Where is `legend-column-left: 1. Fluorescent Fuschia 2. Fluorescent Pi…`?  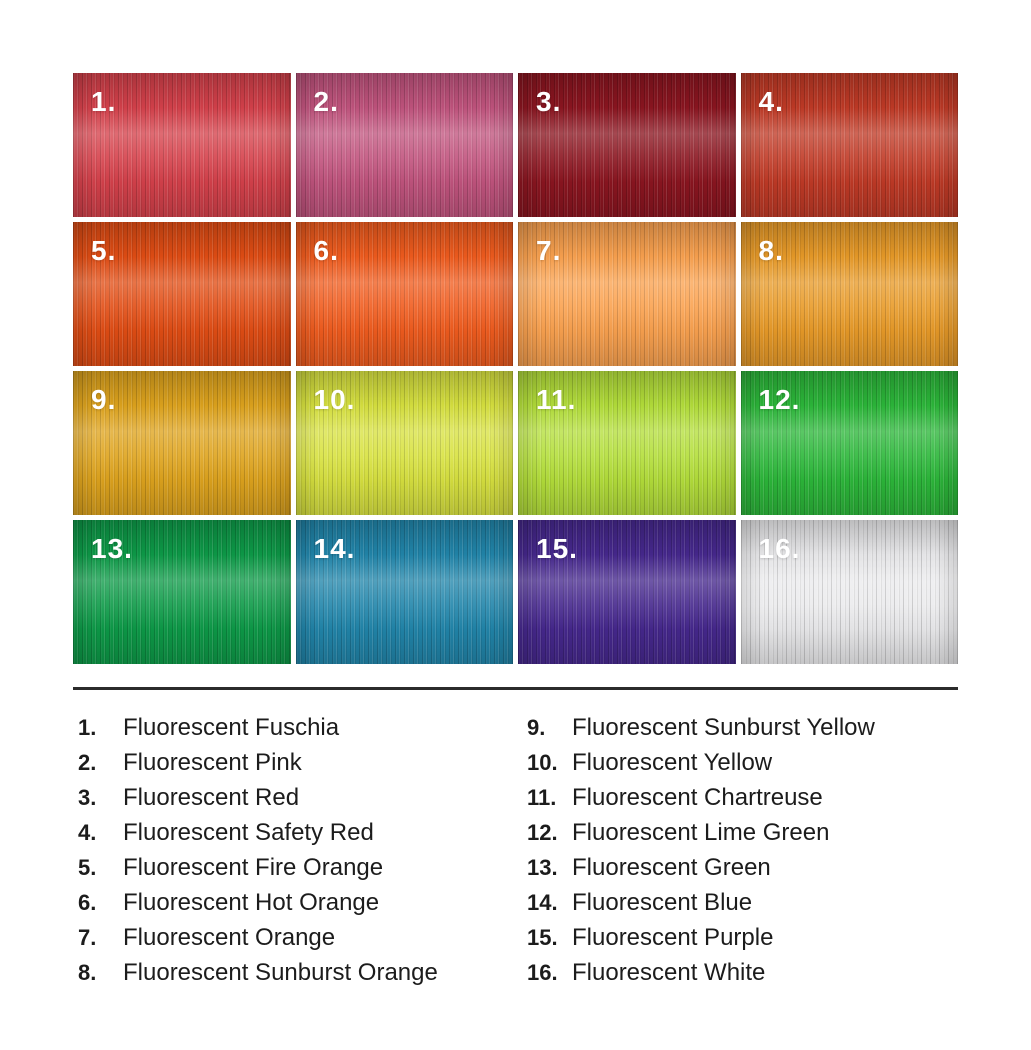 legend-column-left: 1. Fluorescent Fuschia 2. Fluorescent Pi… is located at coordinates (302, 850).